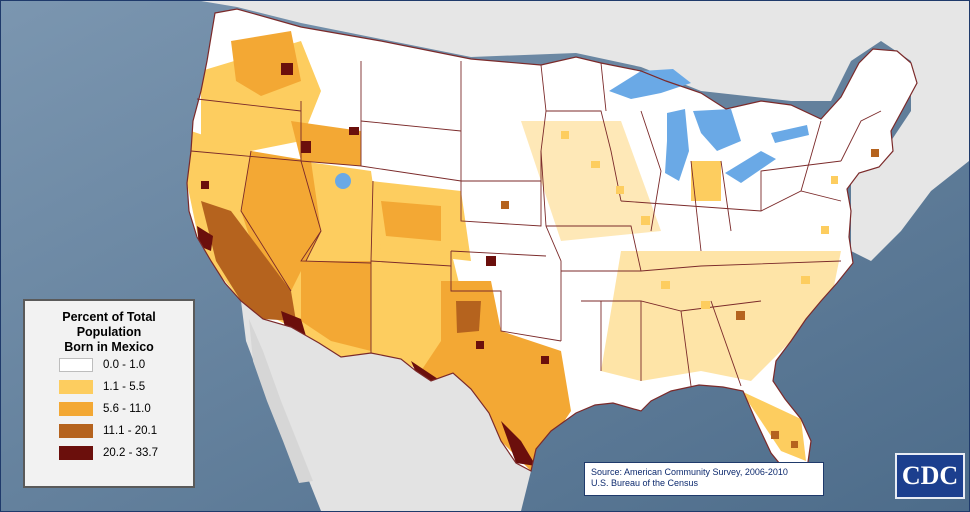 The image size is (970, 512). What do you see at coordinates (127, 409) in the screenshot?
I see `legend-label: 5.6 - 11.0` at bounding box center [127, 409].